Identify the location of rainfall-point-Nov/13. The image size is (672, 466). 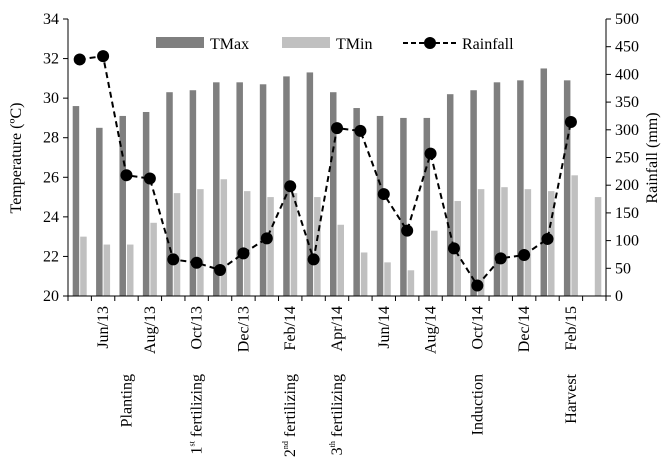
(220, 269).